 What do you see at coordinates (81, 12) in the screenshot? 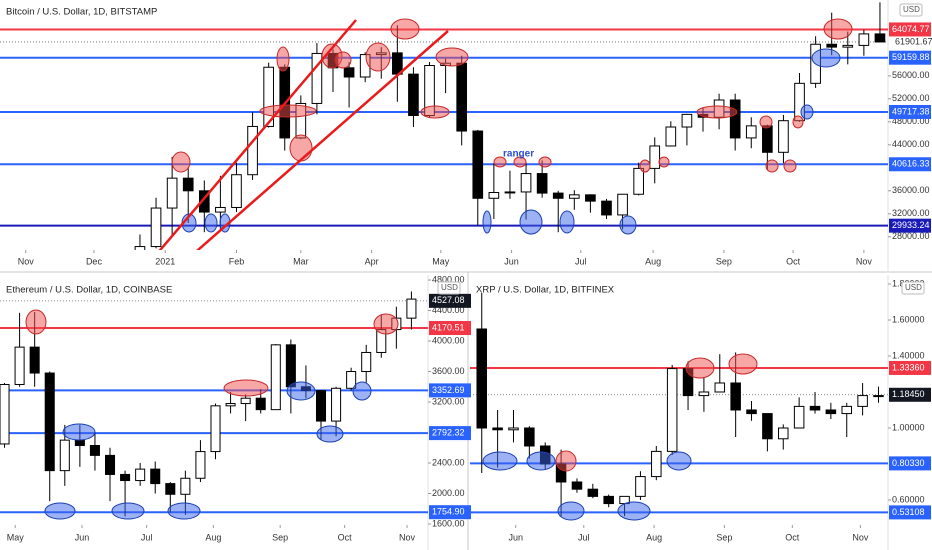
I see `chart-title: Bitcoin / U.S. Dollar, 1D, BITSTAMP` at bounding box center [81, 12].